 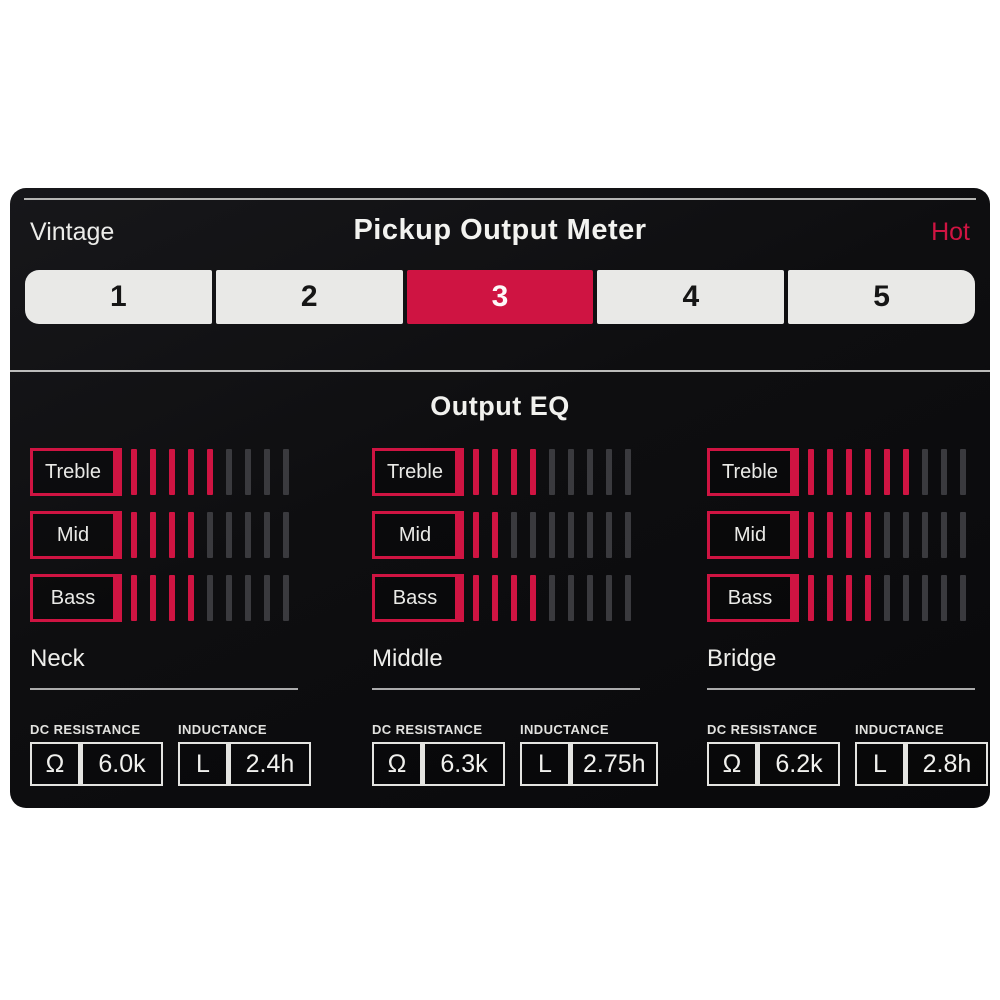 What do you see at coordinates (415, 534) in the screenshot?
I see `mid-label: Mid` at bounding box center [415, 534].